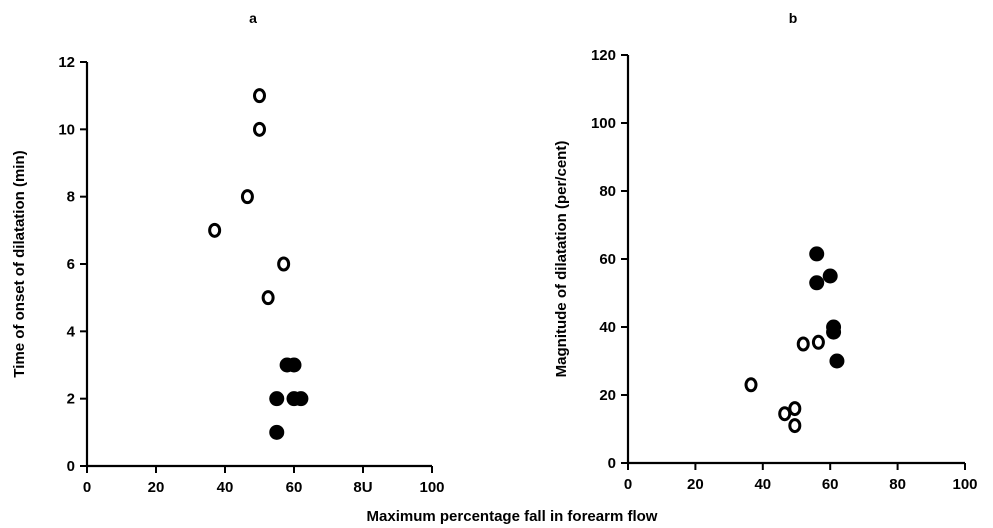 This screenshot has width=993, height=528. Describe the element at coordinates (66, 62) in the screenshot. I see `y-tick-label: 12` at that location.